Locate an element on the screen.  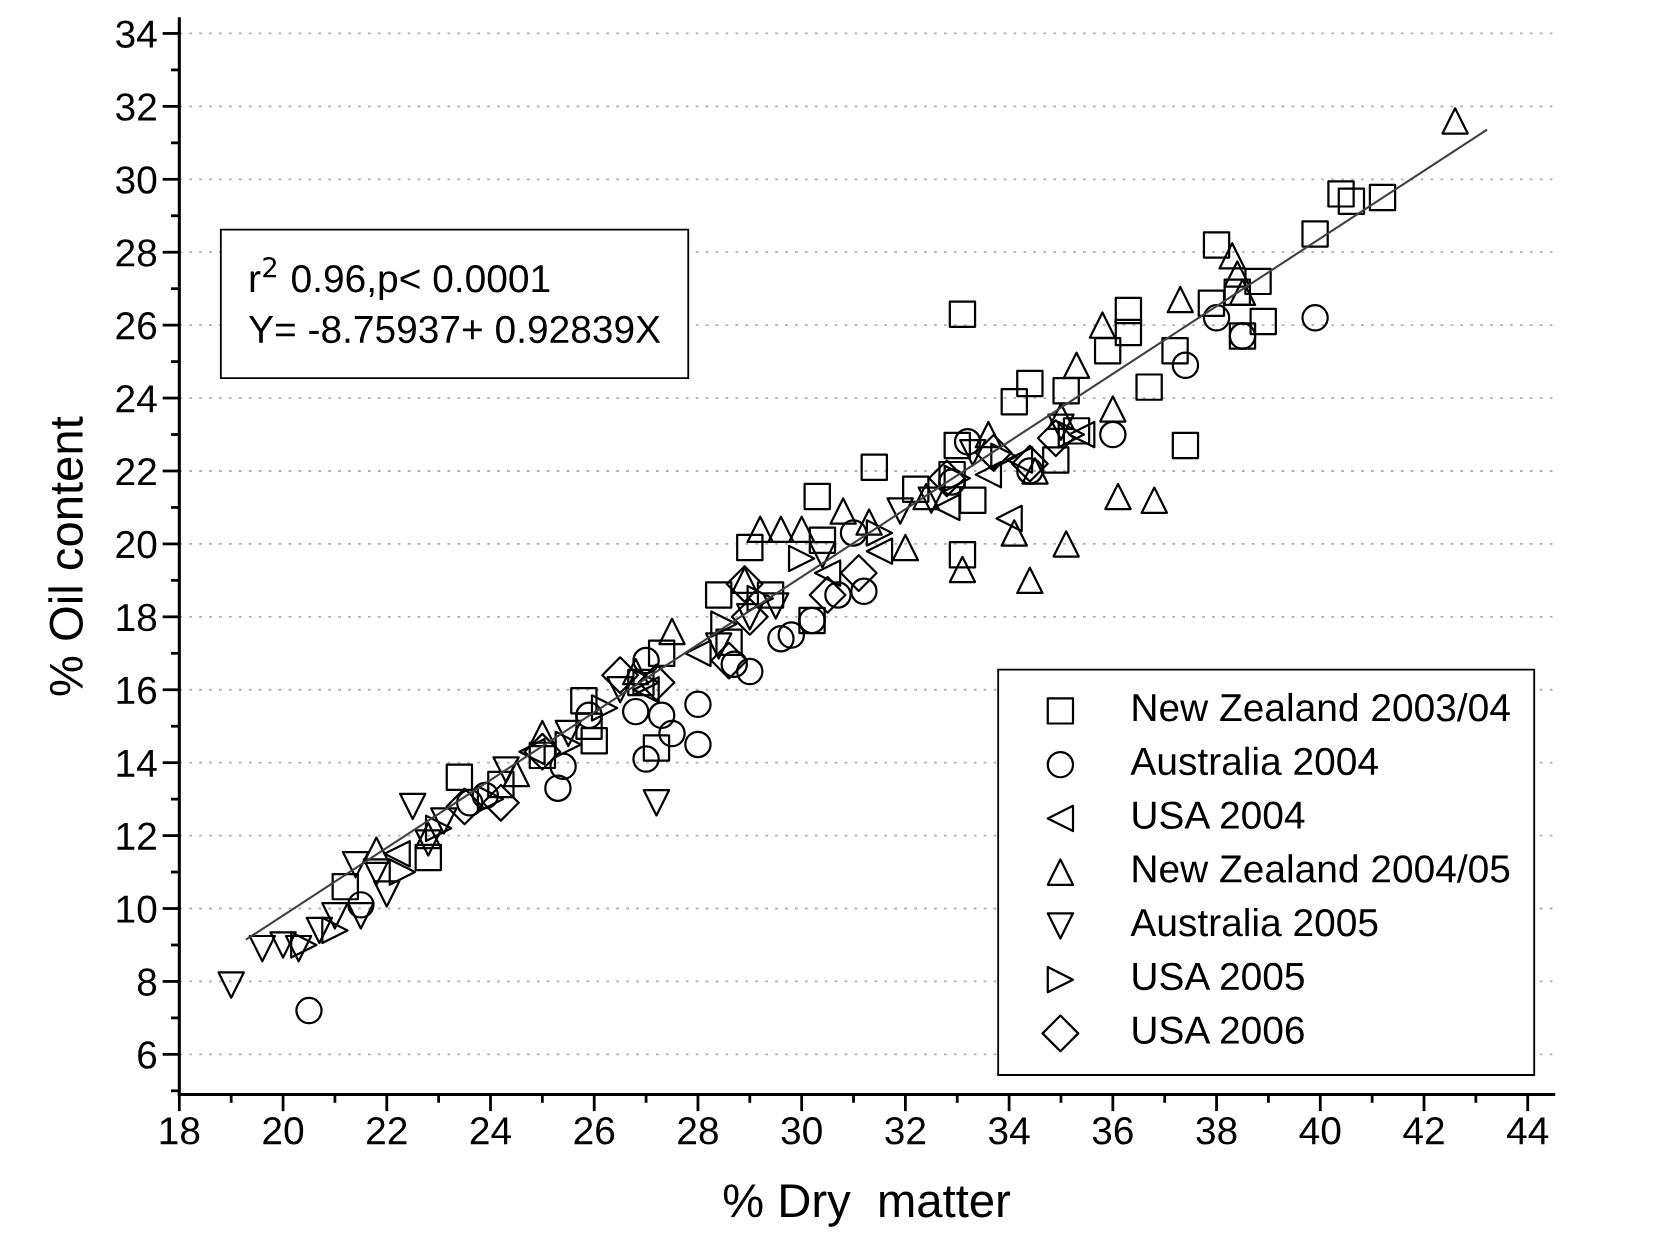
annotation: r$^{2}$ 0.96,p< 0.0001 Y= -8.75937+ 0.92839X is located at coordinates (454, 300).